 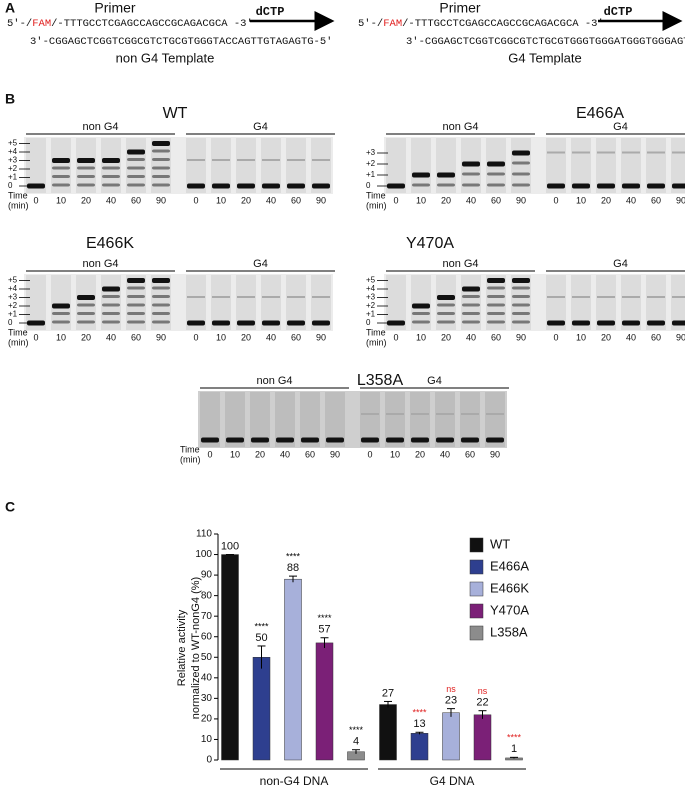 I want to click on y-tick-label: 0, so click(x=209, y=760).